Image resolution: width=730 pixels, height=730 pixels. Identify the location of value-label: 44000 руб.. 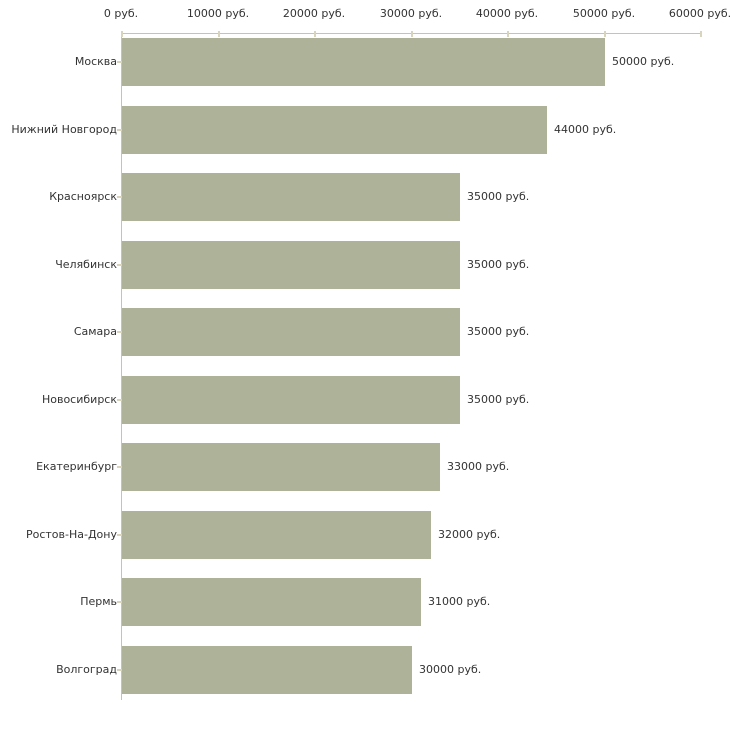
(585, 129).